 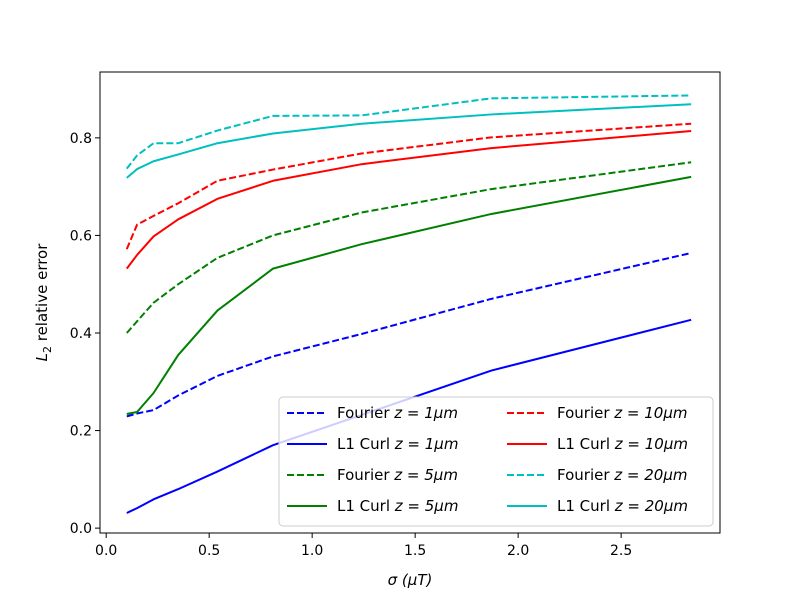 I want to click on legend-label-4: L1 Curl z = 5μm, so click(x=397, y=506).